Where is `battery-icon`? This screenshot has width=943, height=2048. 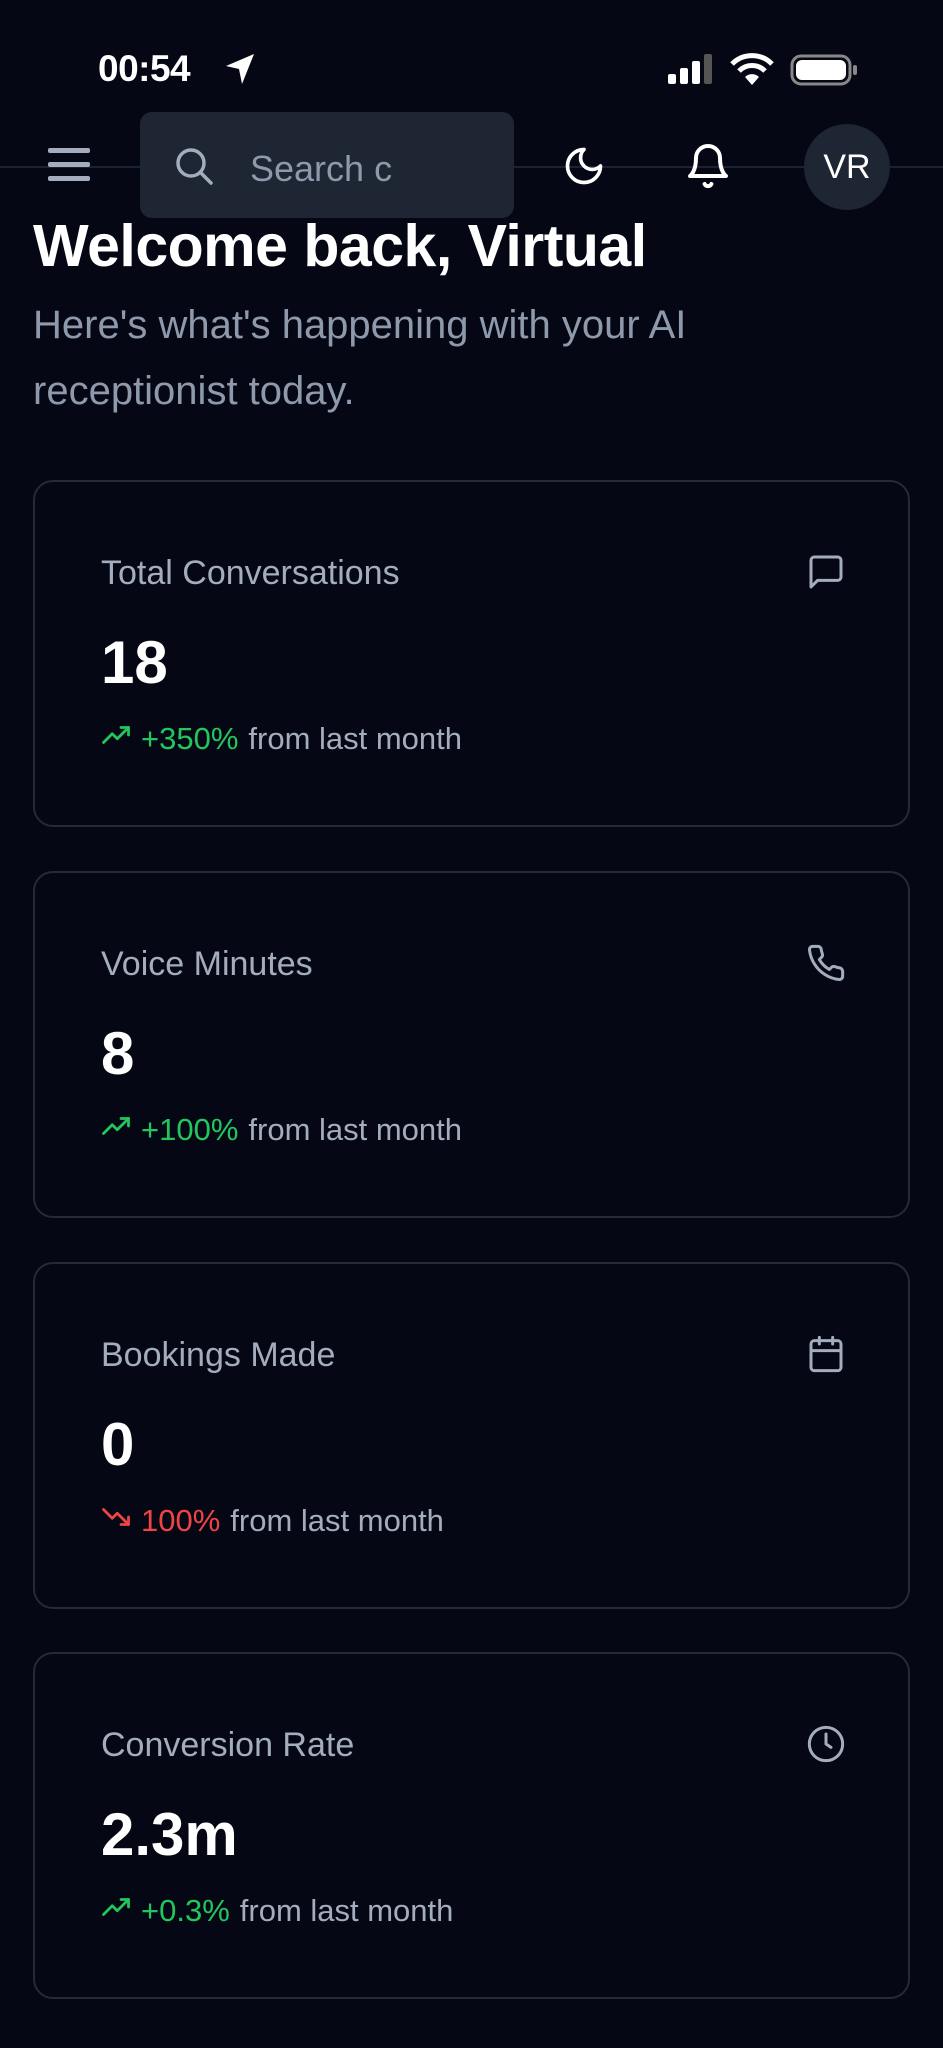 battery-icon is located at coordinates (823, 70).